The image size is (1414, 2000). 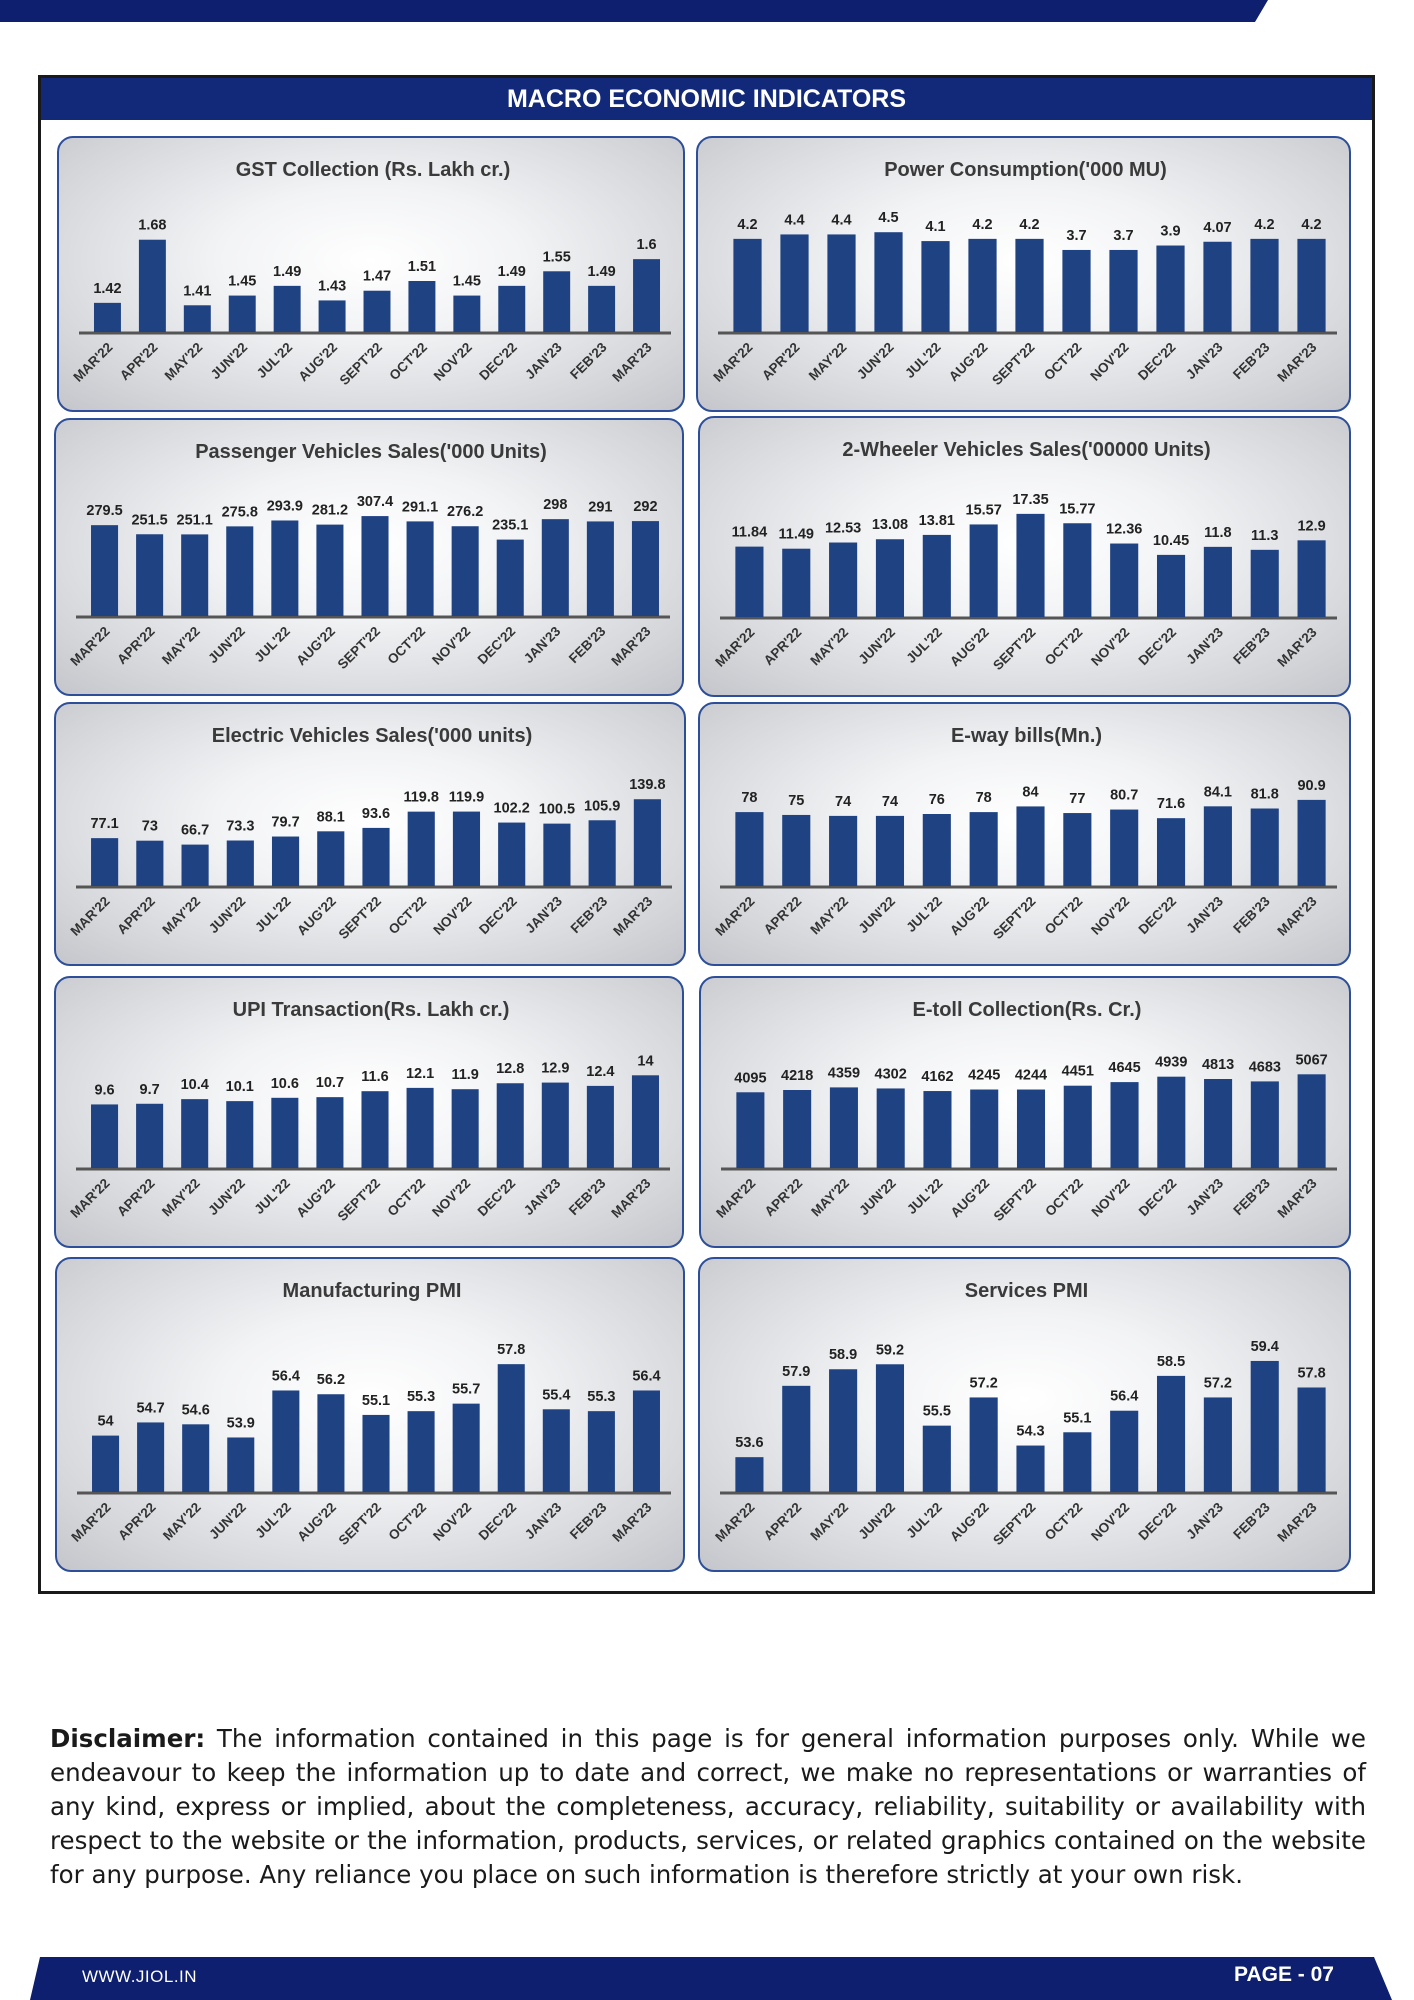 What do you see at coordinates (331, 817) in the screenshot?
I see `electric-vehicles-data-label: 88.1` at bounding box center [331, 817].